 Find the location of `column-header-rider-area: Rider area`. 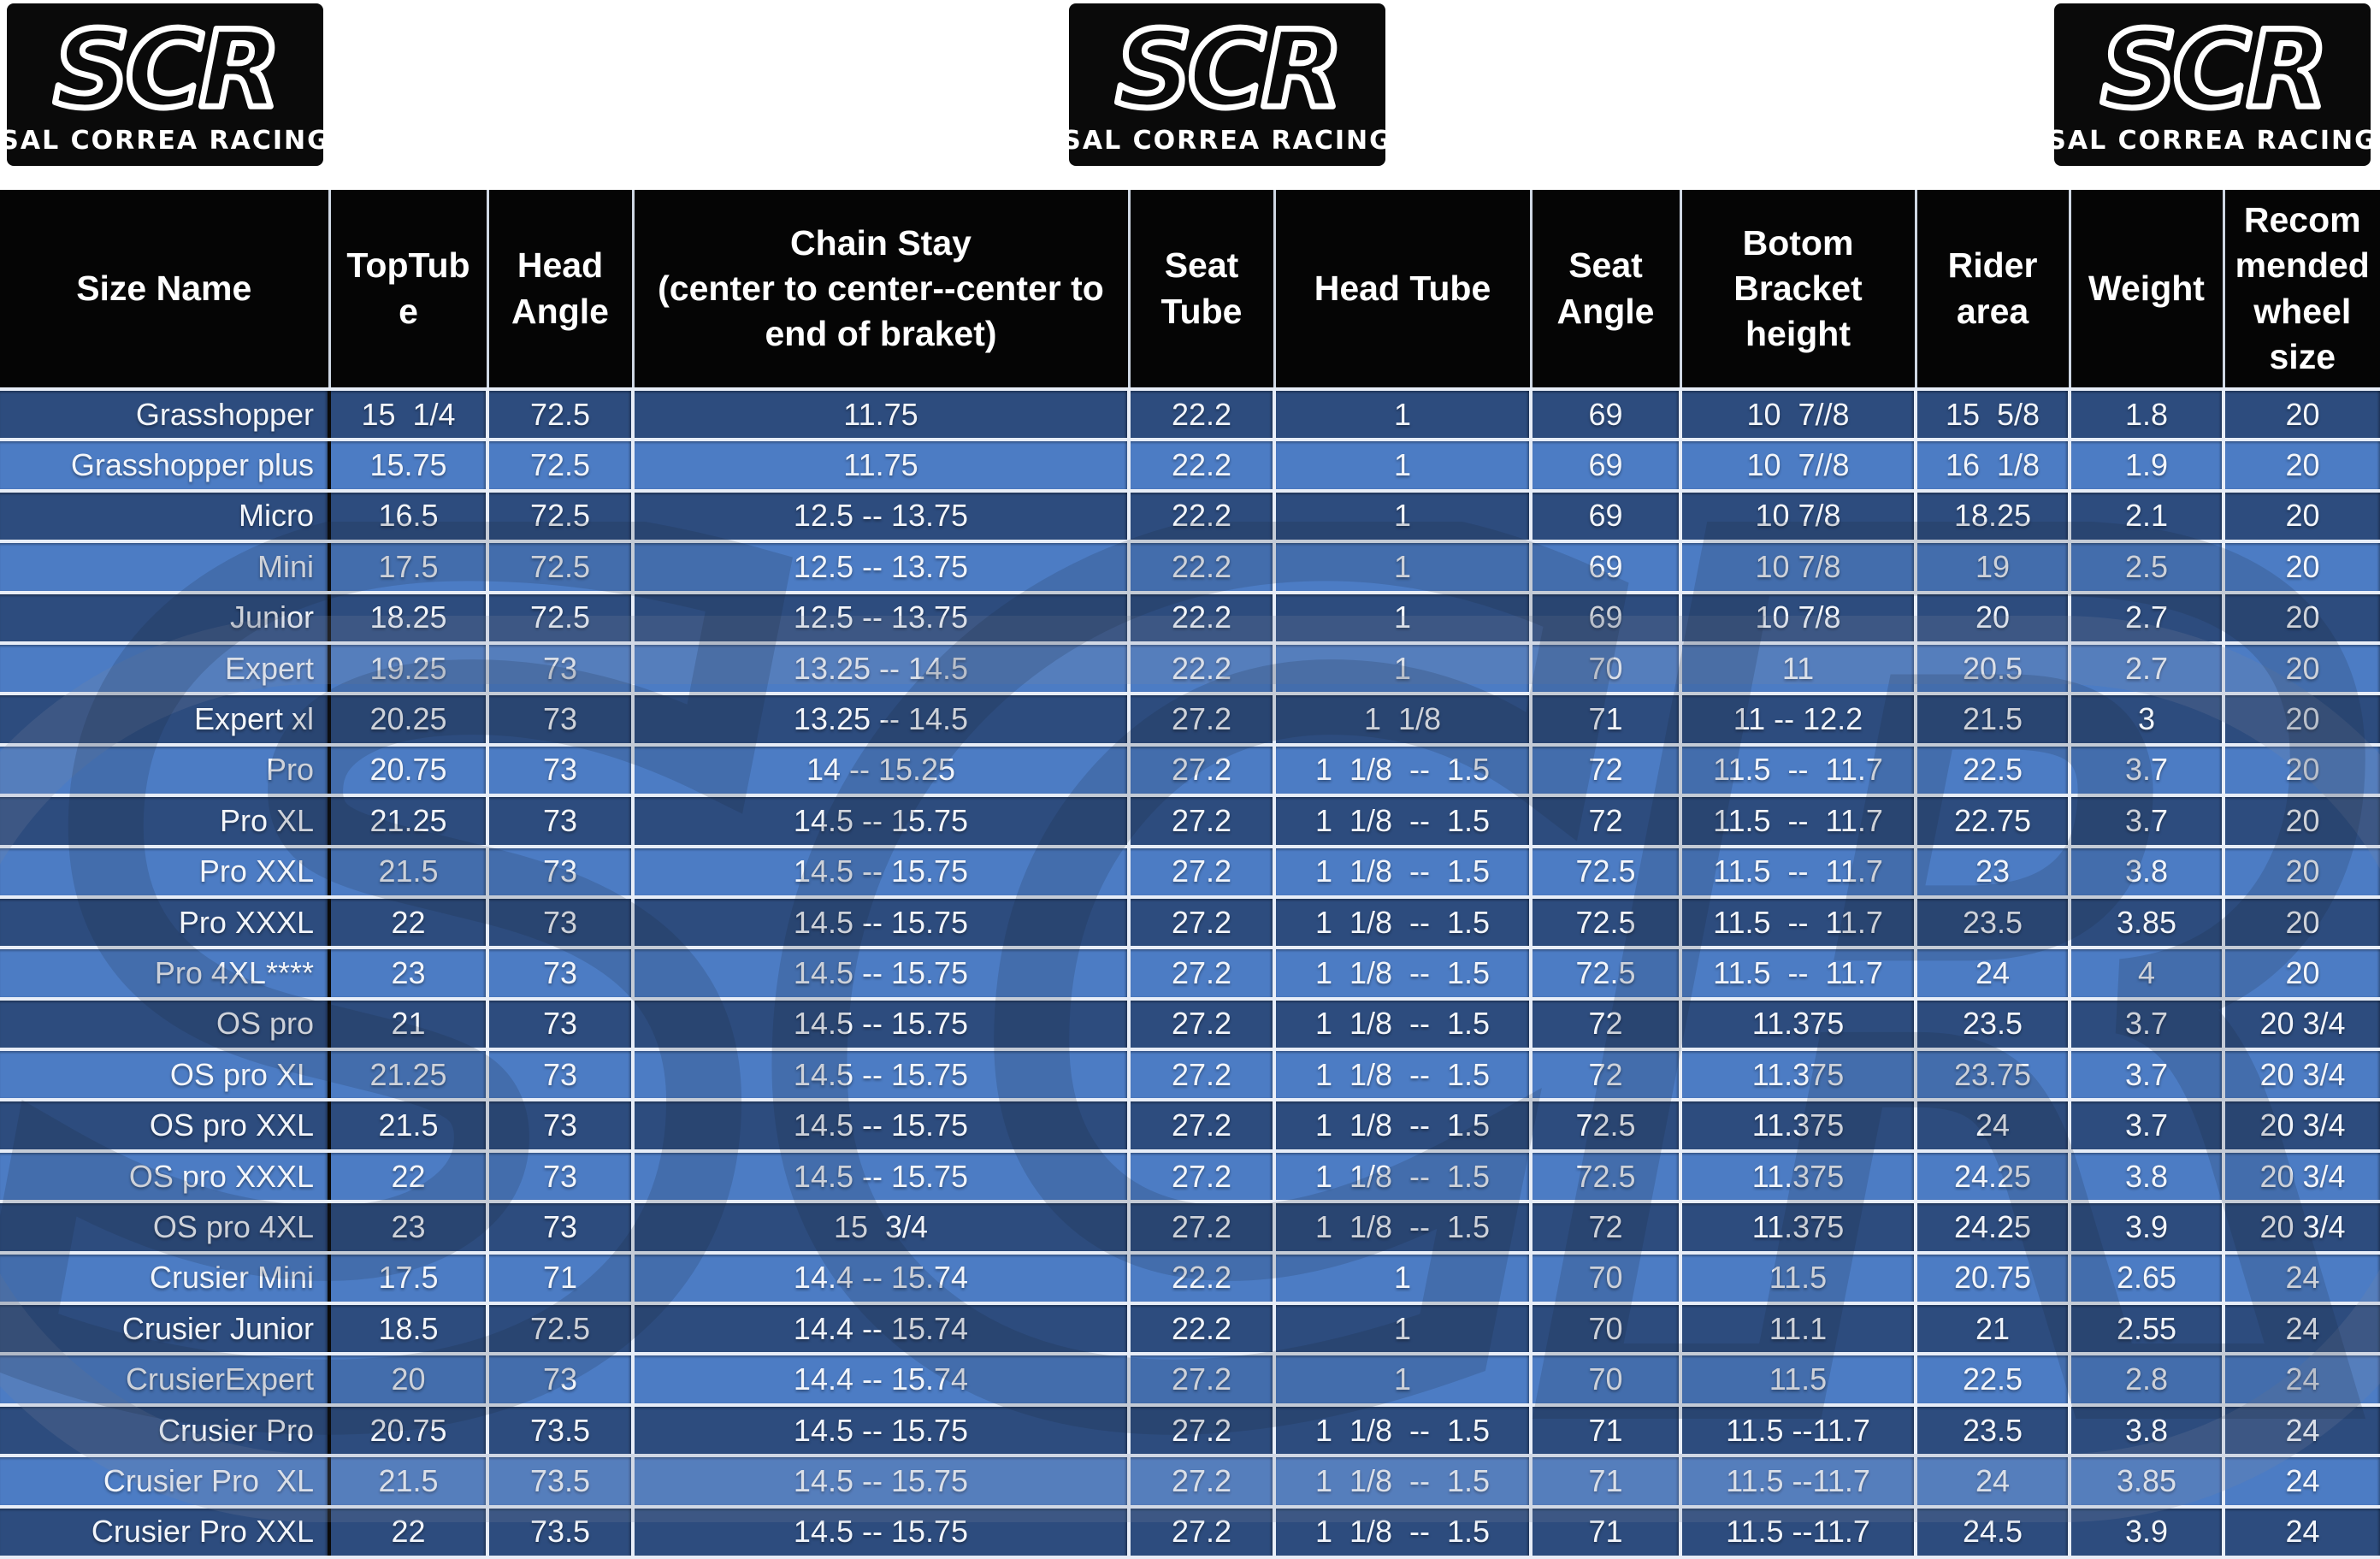

column-header-rider-area: Rider area is located at coordinates (1993, 290).